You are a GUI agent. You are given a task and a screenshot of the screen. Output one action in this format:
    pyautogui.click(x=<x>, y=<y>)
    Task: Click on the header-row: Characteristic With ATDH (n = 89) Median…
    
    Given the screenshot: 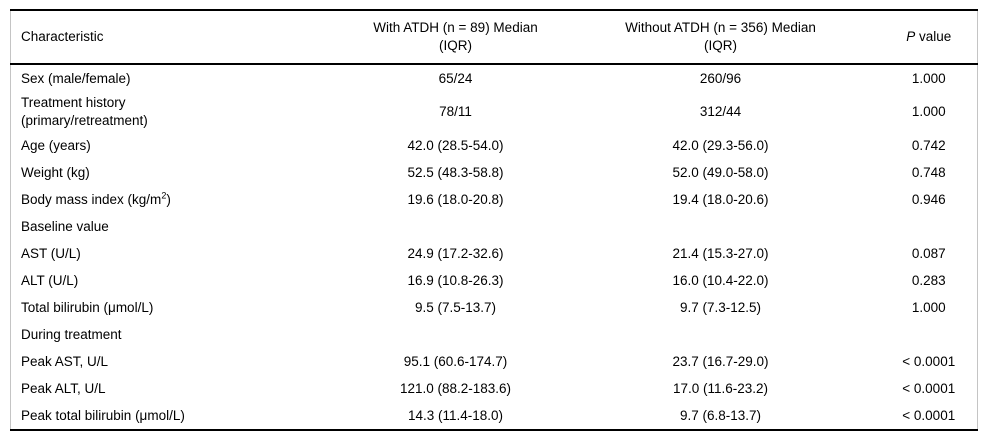 What is the action you would take?
    pyautogui.click(x=494, y=37)
    